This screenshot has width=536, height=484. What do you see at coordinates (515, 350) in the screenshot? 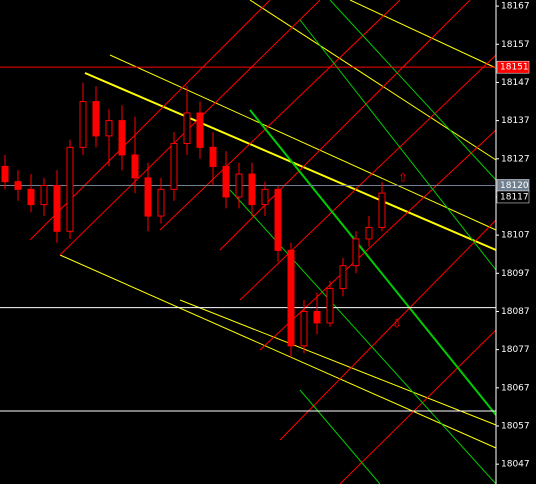
I see `y-tick-label: 18077` at bounding box center [515, 350].